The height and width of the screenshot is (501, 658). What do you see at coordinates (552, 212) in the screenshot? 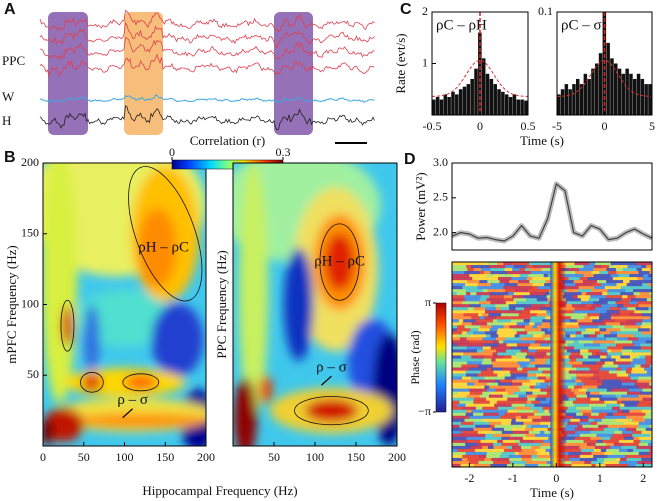
I see `error-band` at bounding box center [552, 212].